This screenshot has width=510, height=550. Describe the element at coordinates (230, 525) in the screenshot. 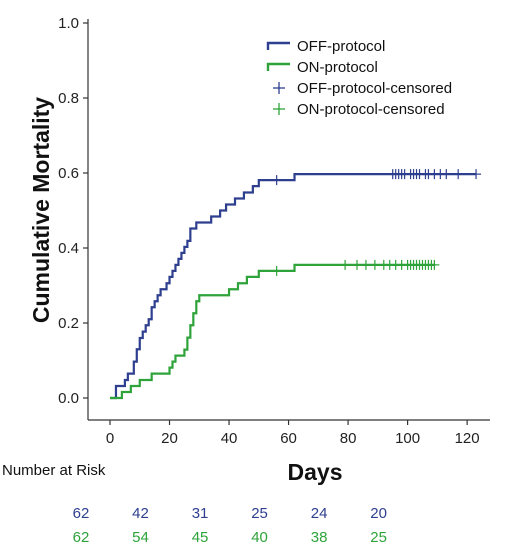

I see `number-at-risk-table: 62 42 31 25 24 20 62 54 45 40 38 25` at that location.